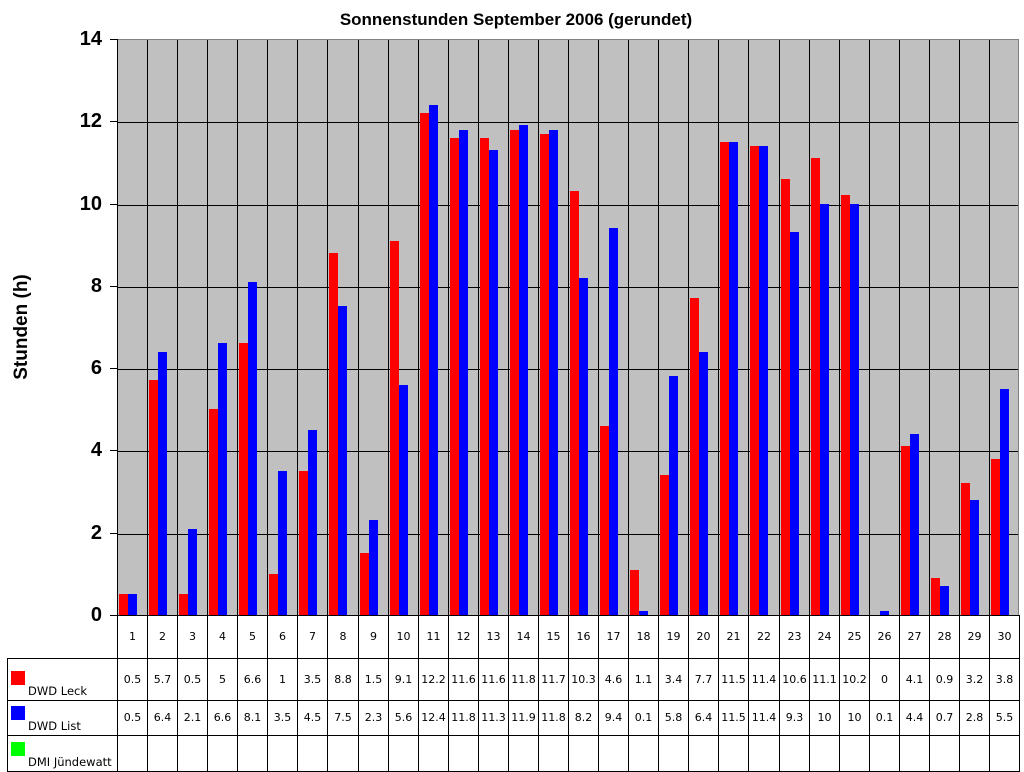  What do you see at coordinates (117, 327) in the screenshot?
I see `y-axis-line` at bounding box center [117, 327].